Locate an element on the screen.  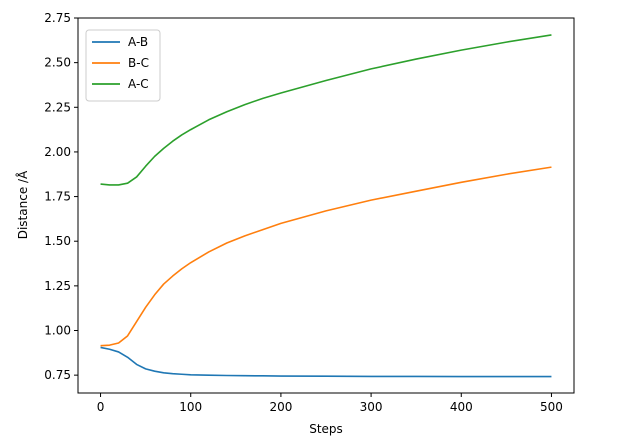
y-tick-label: 1.25 is located at coordinates (57, 286).